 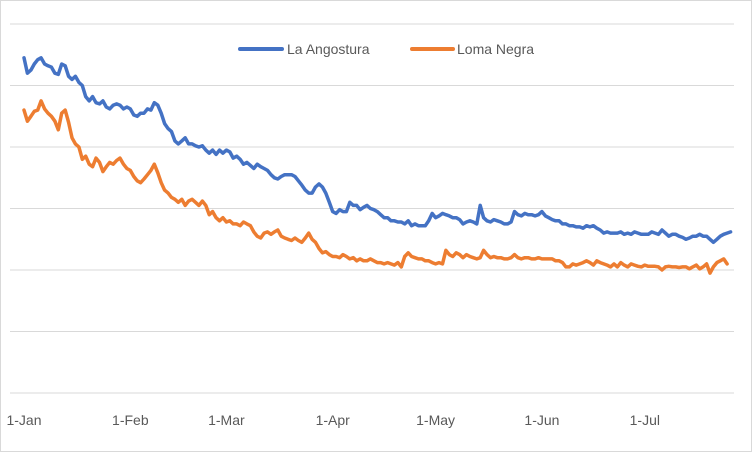 I want to click on legend: La Angostura Loma Negra, so click(x=386, y=49).